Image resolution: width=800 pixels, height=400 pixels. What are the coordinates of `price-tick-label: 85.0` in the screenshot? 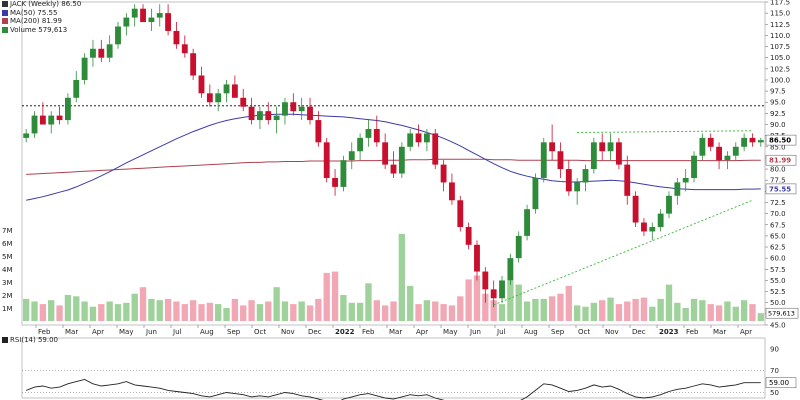 It's located at (778, 147).